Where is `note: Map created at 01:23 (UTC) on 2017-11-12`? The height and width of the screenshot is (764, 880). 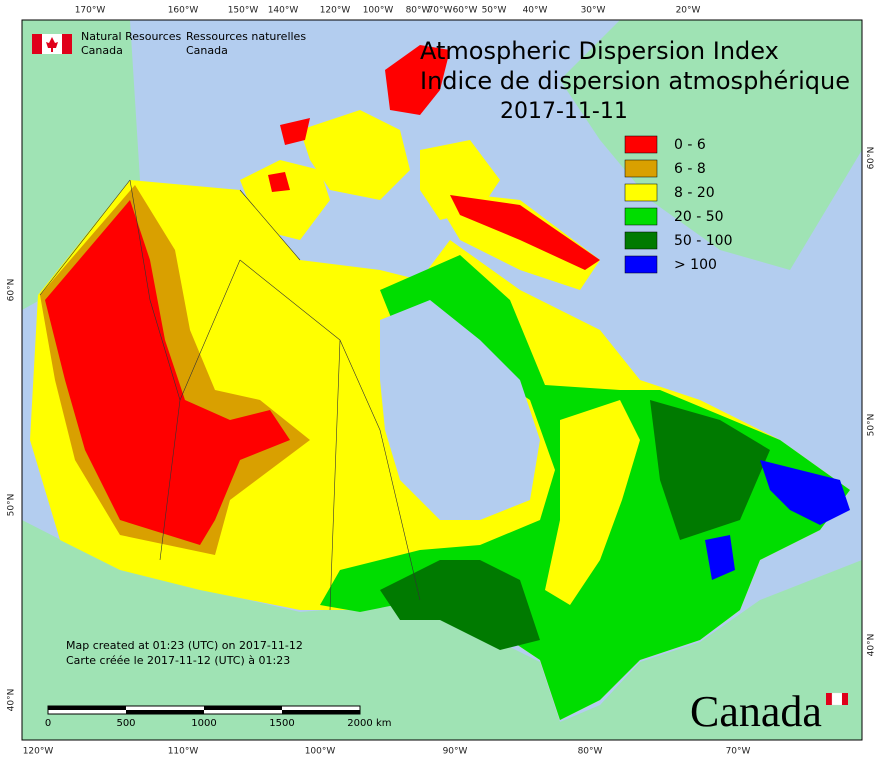
note: Map created at 01:23 (UTC) on 2017-11-12 is located at coordinates (184, 645).